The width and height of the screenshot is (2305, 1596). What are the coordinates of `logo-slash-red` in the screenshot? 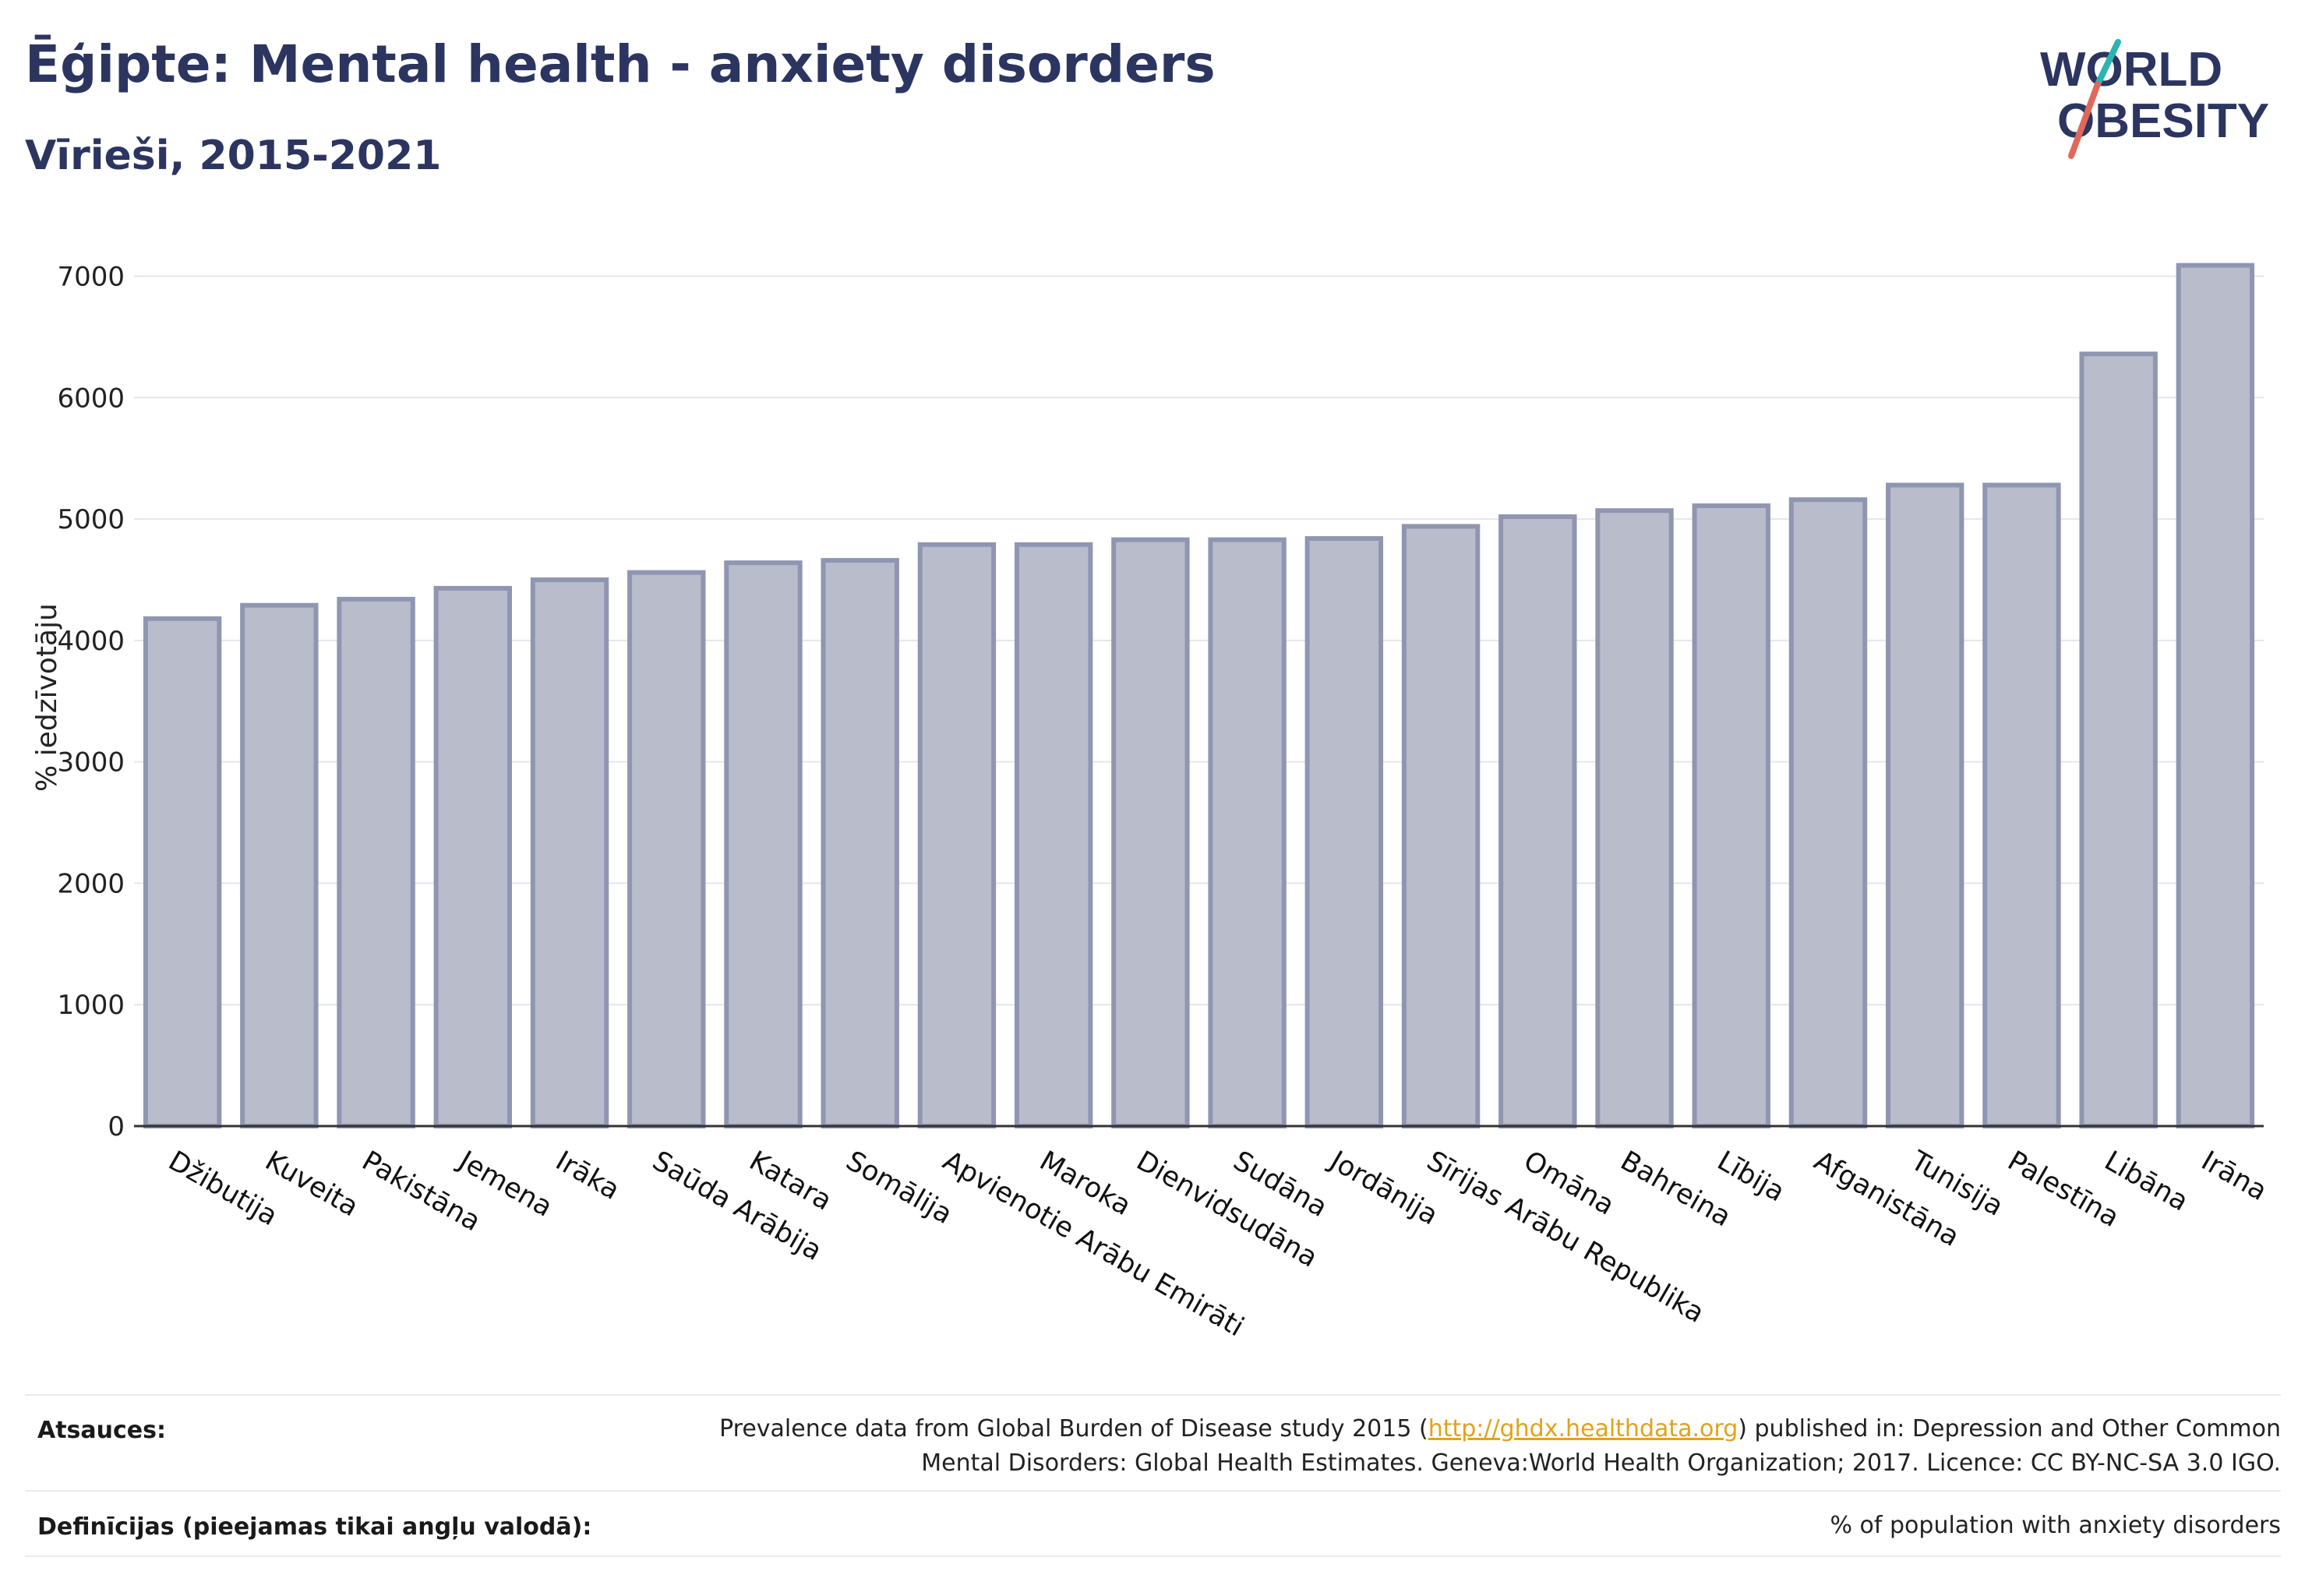 It's located at (2084, 120).